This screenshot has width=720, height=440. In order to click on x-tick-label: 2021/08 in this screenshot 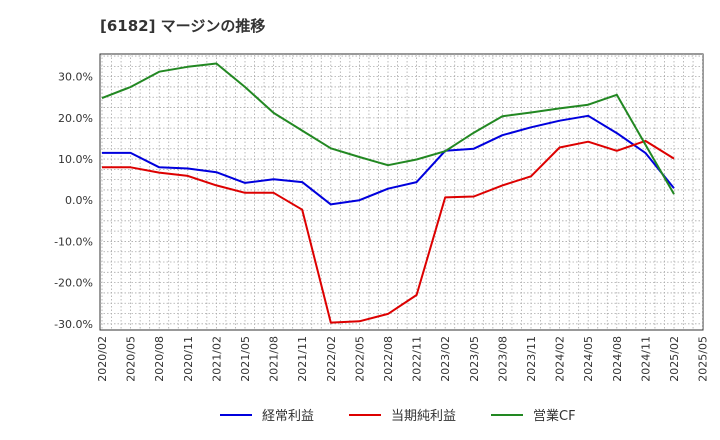, I will do `click(274, 359)`.